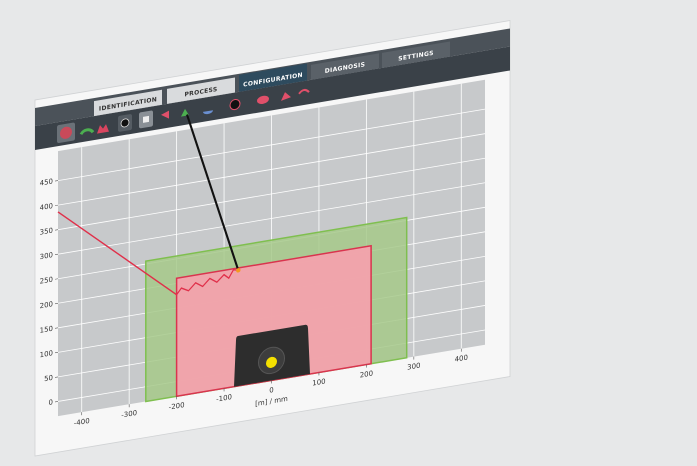 The height and width of the screenshot is (466, 697). What do you see at coordinates (148, 253) in the screenshot?
I see `scan-contour` at bounding box center [148, 253].